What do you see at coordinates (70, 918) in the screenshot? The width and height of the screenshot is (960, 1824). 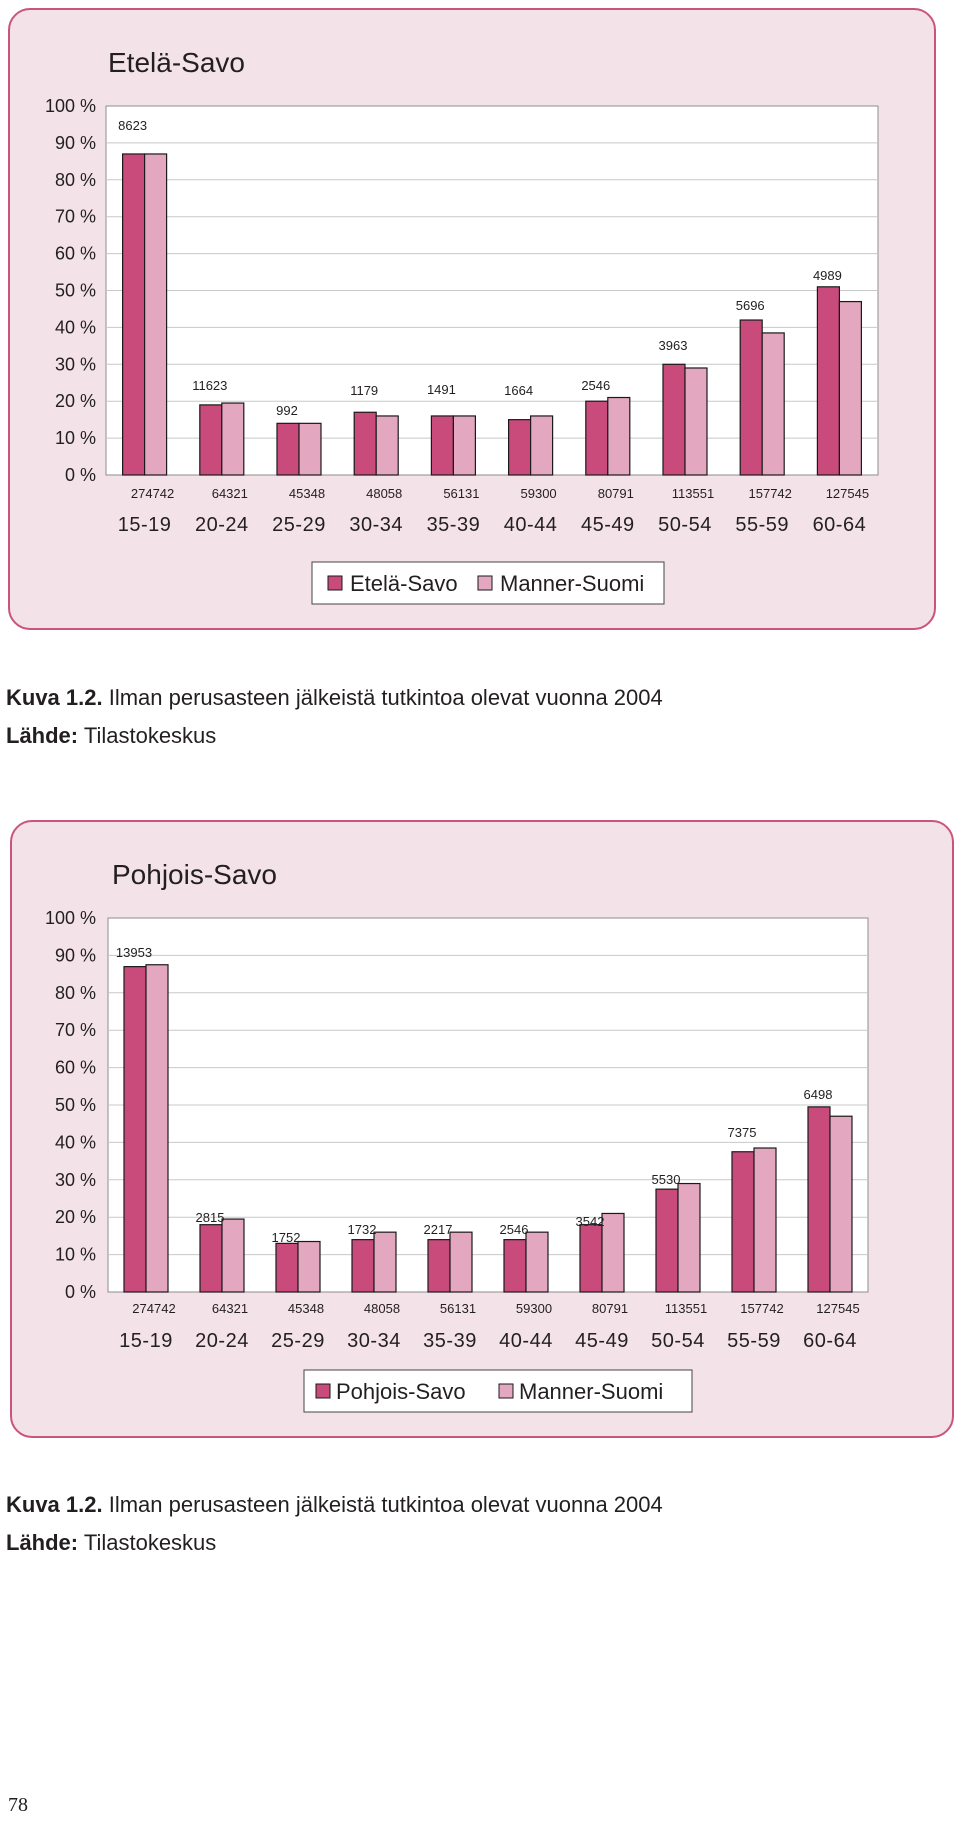 I see `y-tick-label: 100 %` at bounding box center [70, 918].